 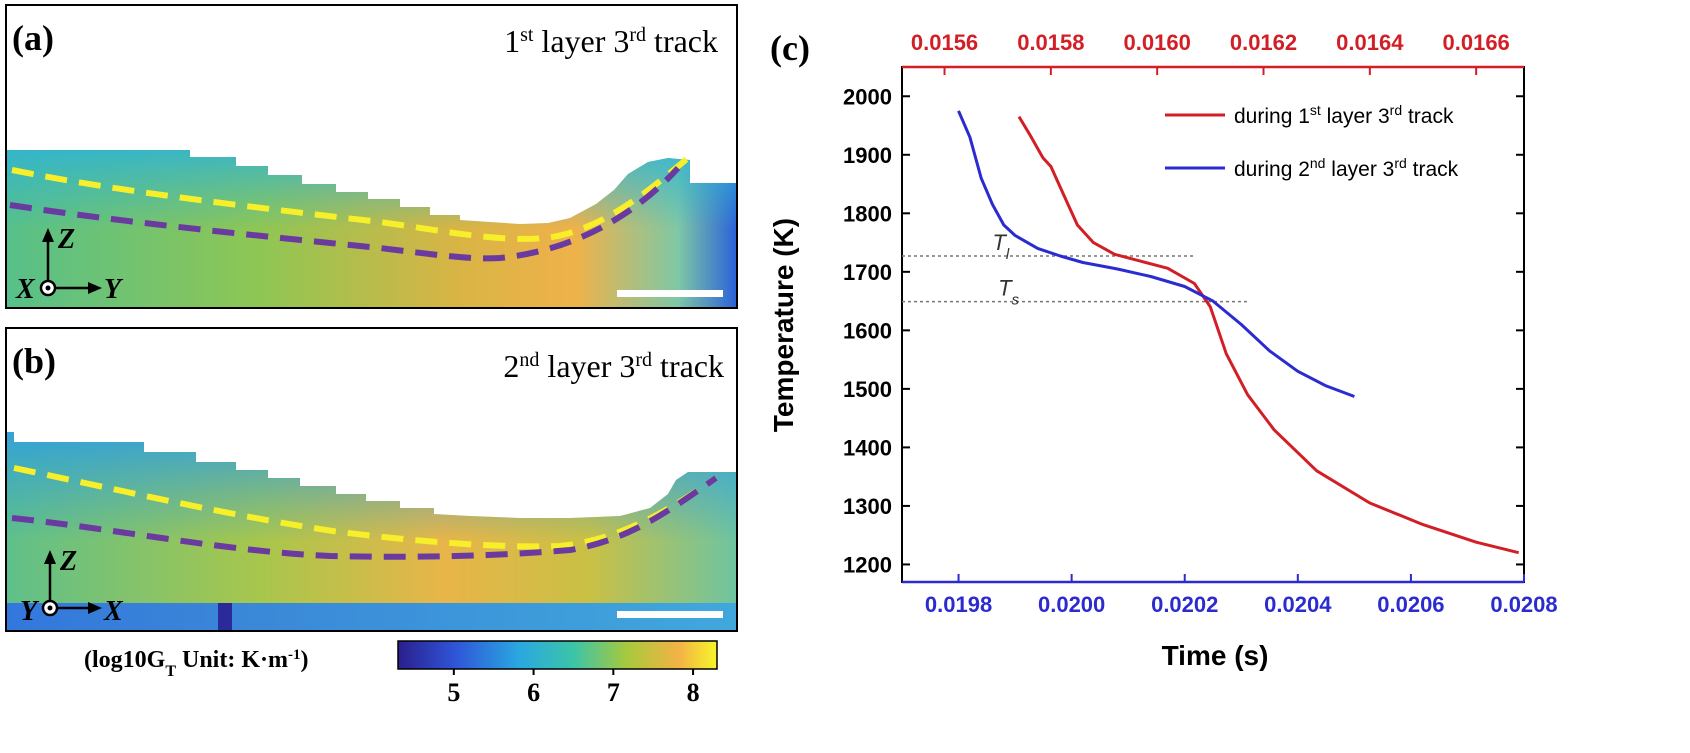 I want to click on bottom-x-tick-label: 0.0198, so click(x=958, y=604).